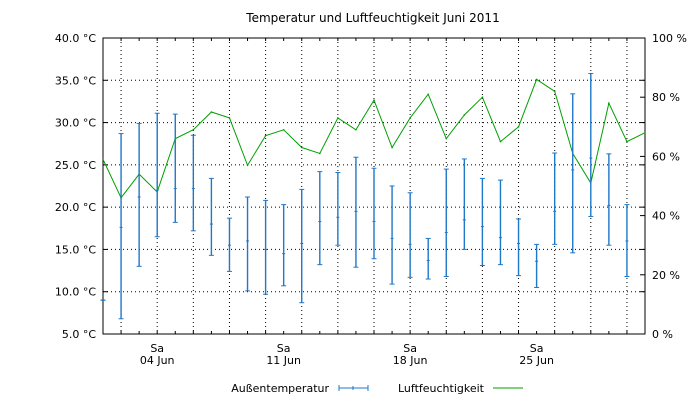  I want to click on left-tick-label: 10.0 °C, so click(75, 292).